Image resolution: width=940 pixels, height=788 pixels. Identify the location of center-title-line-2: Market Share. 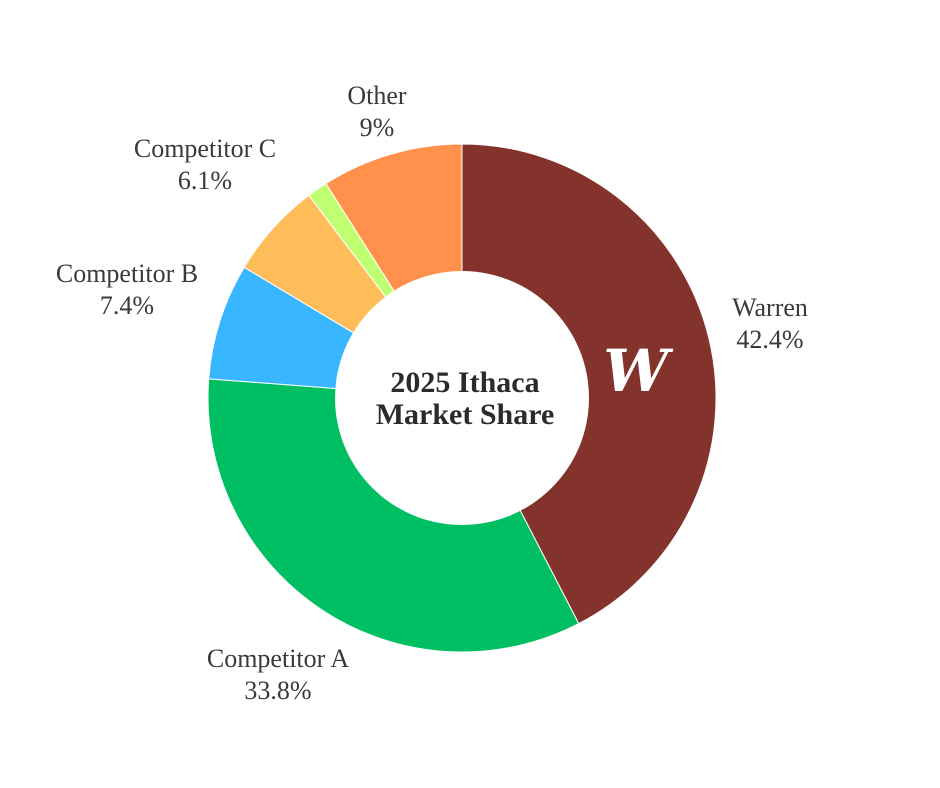
(465, 414).